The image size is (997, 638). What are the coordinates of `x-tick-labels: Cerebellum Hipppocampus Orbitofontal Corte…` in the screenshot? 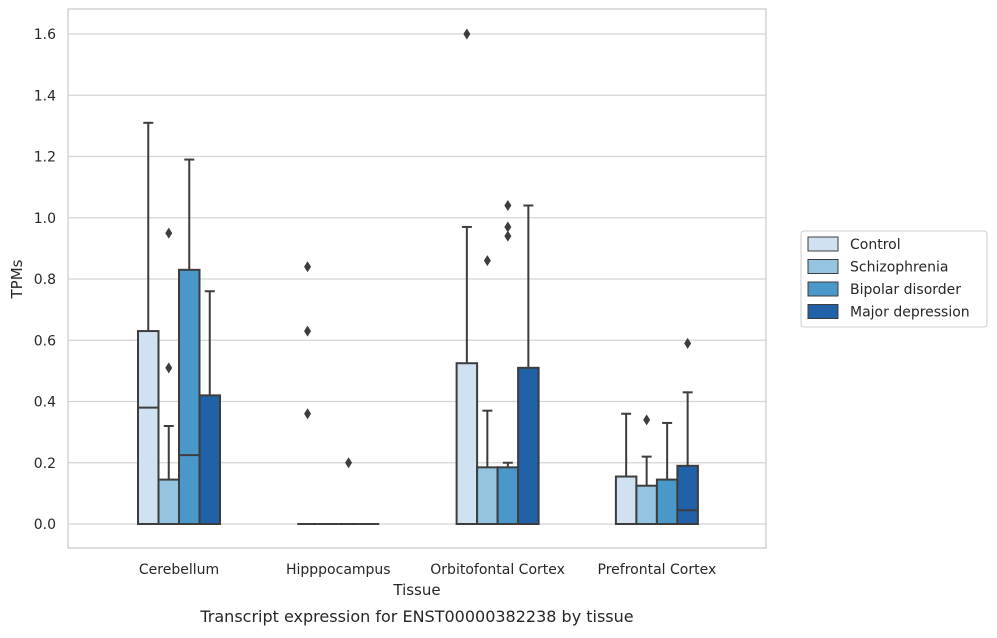 It's located at (427, 570).